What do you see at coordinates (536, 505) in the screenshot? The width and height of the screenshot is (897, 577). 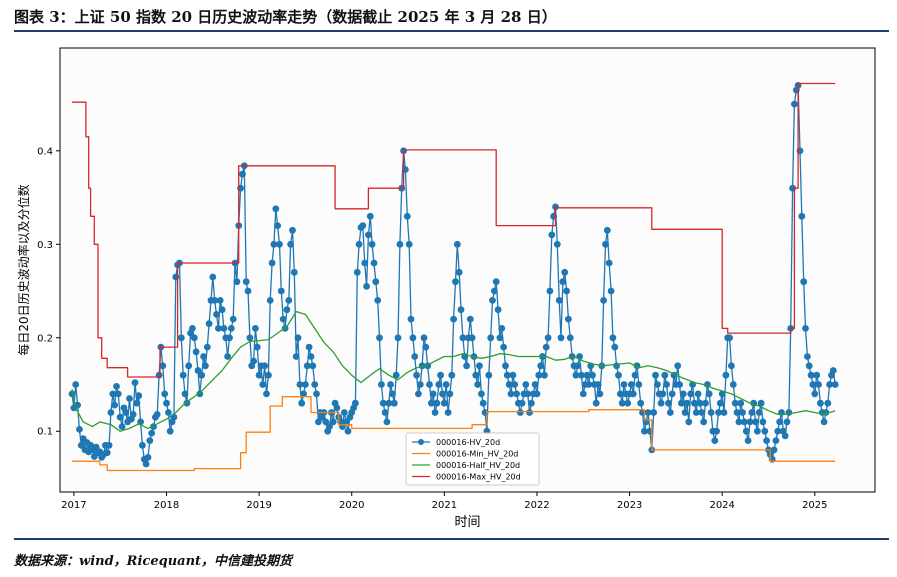 I see `x-tick-label: 2022` at bounding box center [536, 505].